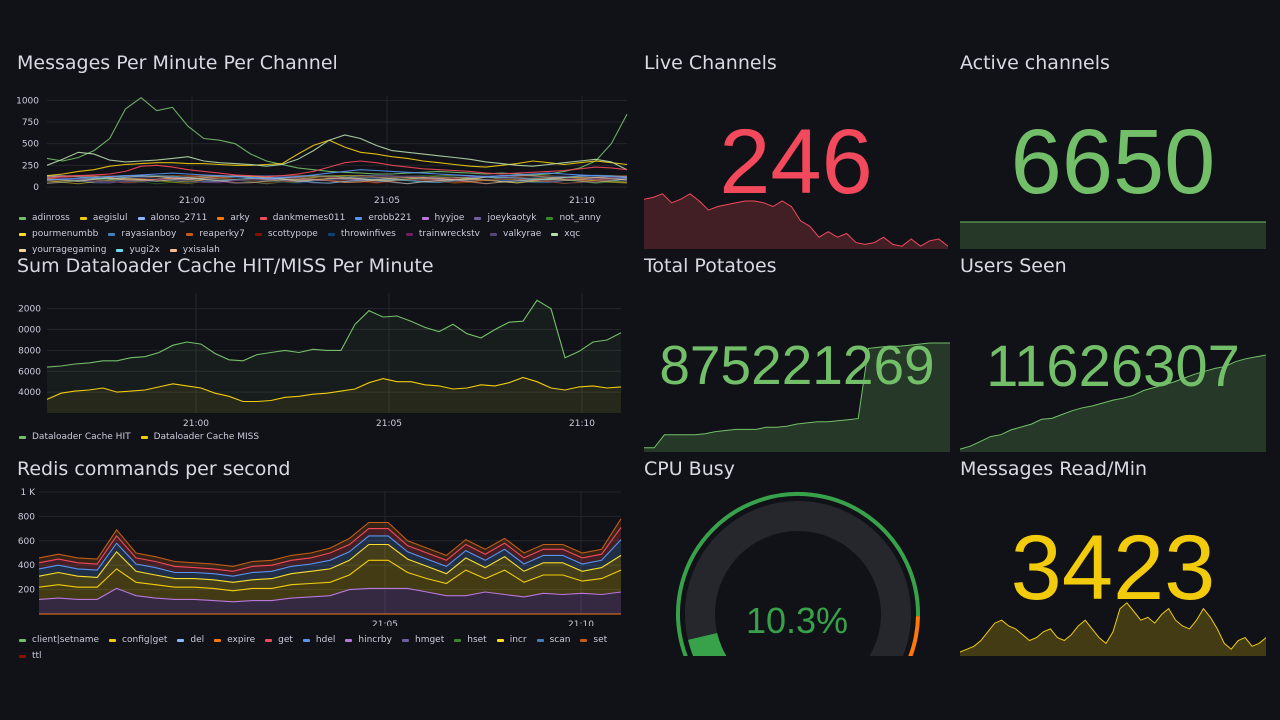 The image size is (1280, 720). I want to click on legend-item-adinross: adinross, so click(44, 218).